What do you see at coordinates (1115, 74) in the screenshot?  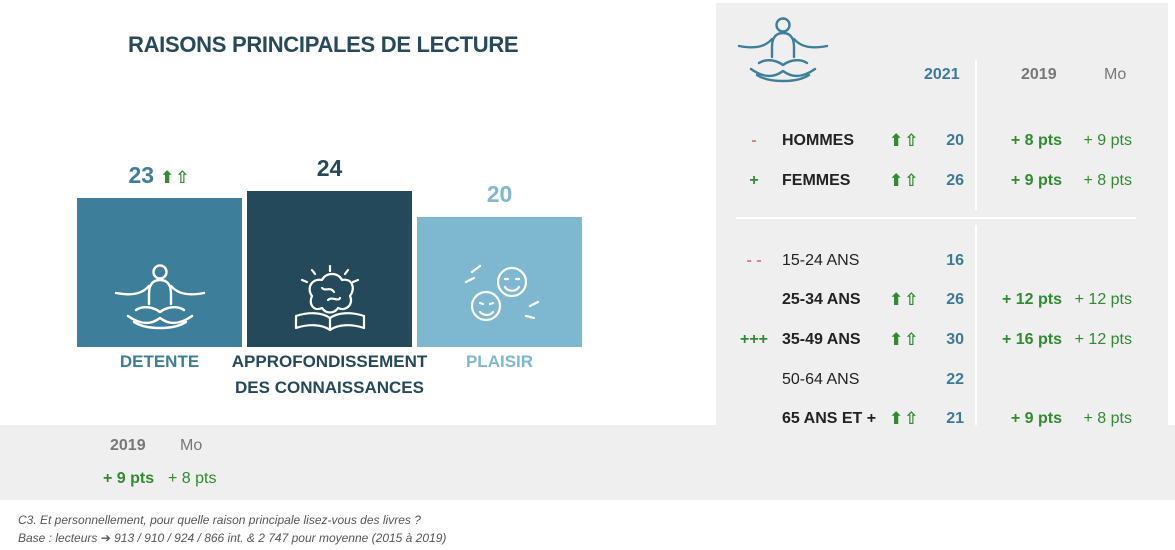 I see `header-mo: Mo` at bounding box center [1115, 74].